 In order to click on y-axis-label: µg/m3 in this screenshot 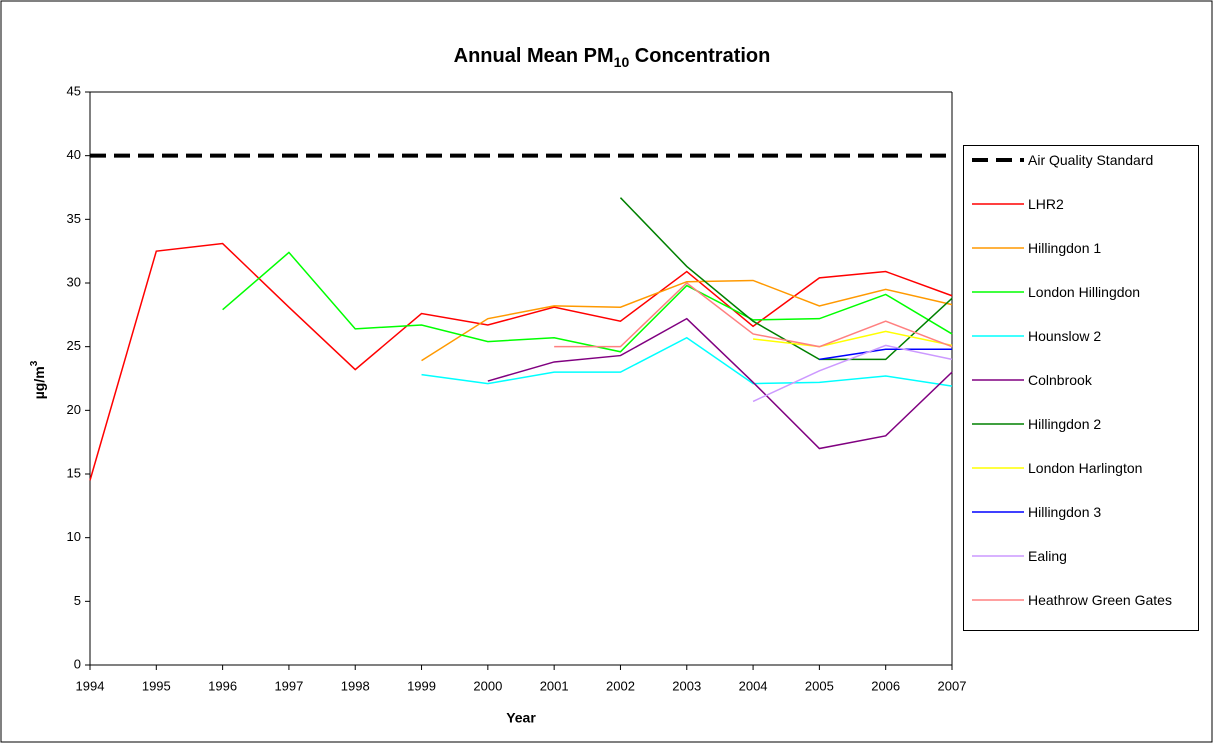, I will do `click(38, 379)`.